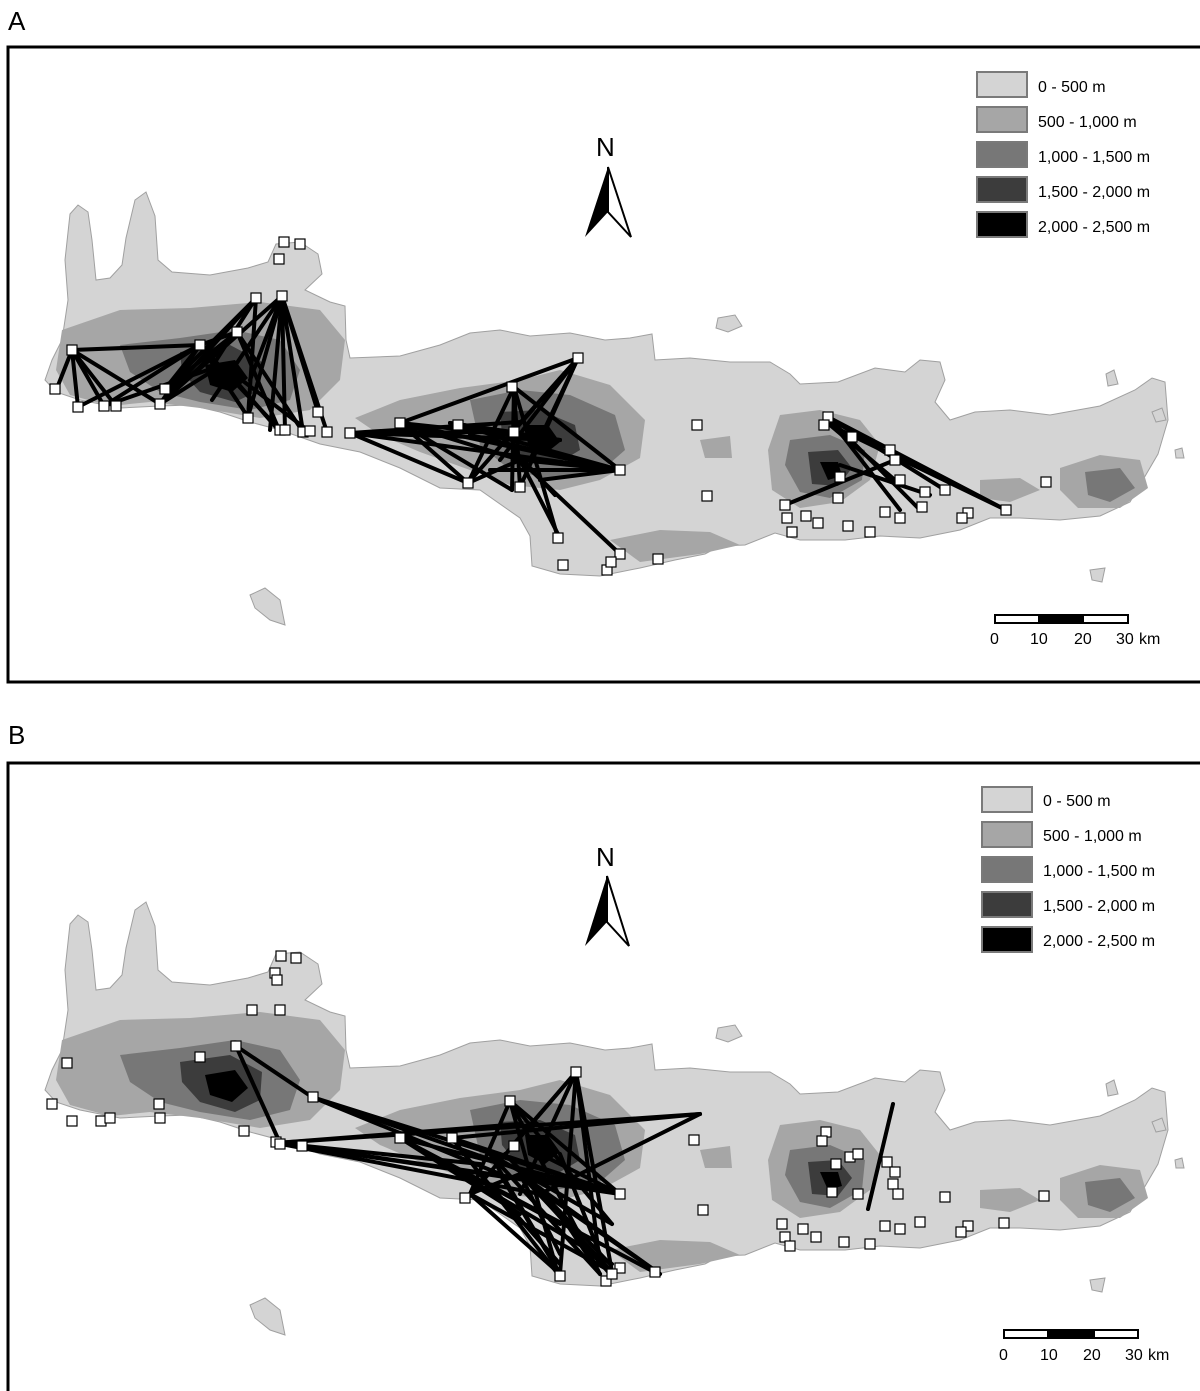  What do you see at coordinates (1087, 122) in the screenshot?
I see `legend-label-1: 500 - 1,000 m` at bounding box center [1087, 122].